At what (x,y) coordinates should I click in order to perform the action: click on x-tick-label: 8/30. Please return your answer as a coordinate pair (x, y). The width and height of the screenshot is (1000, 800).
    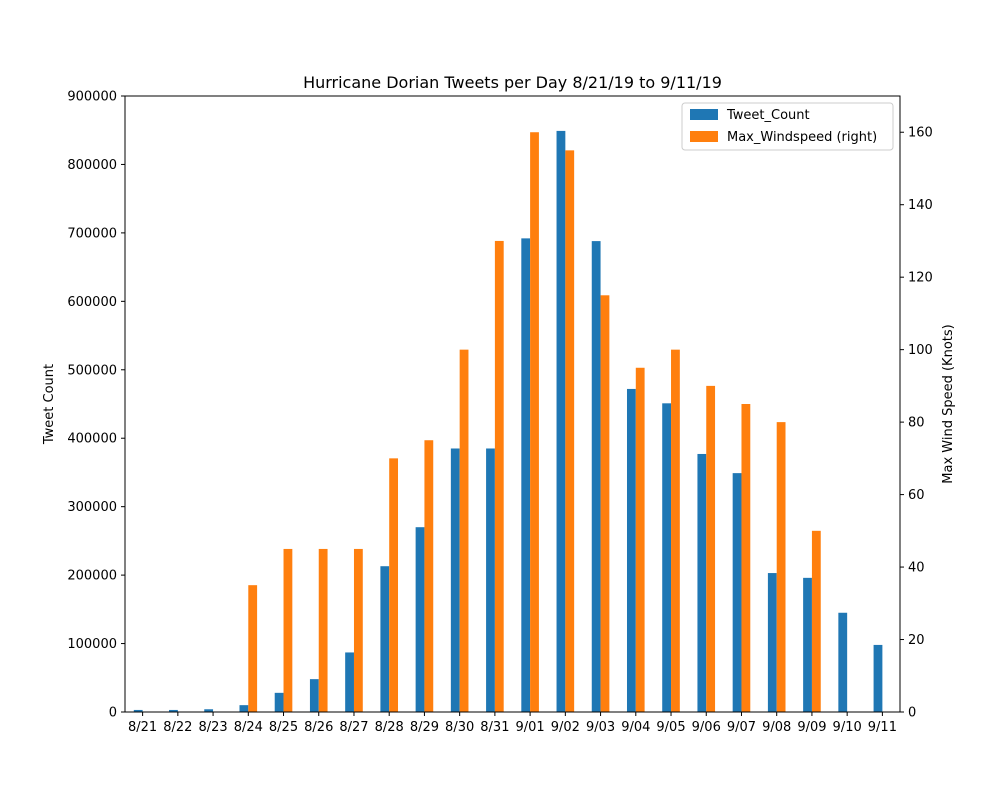
    Looking at the image, I should click on (459, 727).